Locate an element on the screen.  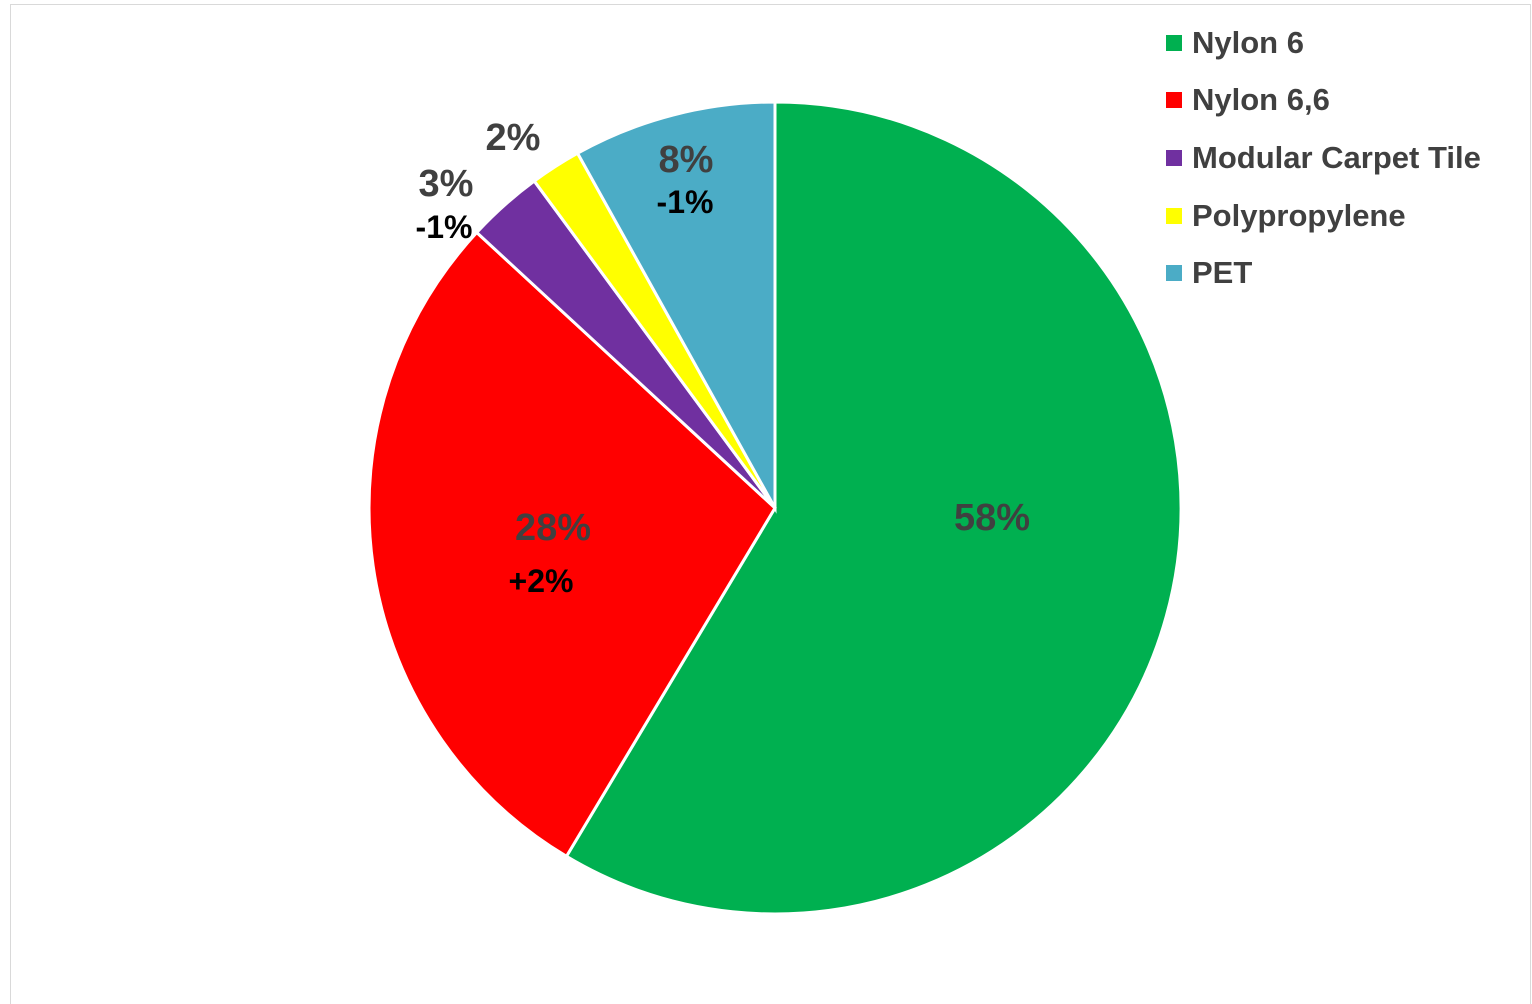
data-label-polypropylene: 2% is located at coordinates (513, 138).